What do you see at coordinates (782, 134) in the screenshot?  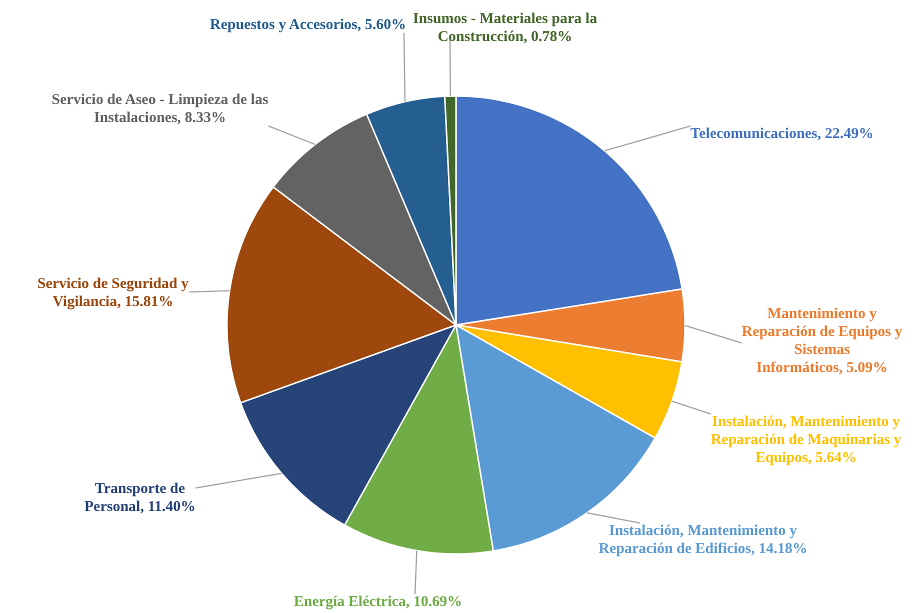 I see `slice-label: Telecomunicaciones, 22.49%` at bounding box center [782, 134].